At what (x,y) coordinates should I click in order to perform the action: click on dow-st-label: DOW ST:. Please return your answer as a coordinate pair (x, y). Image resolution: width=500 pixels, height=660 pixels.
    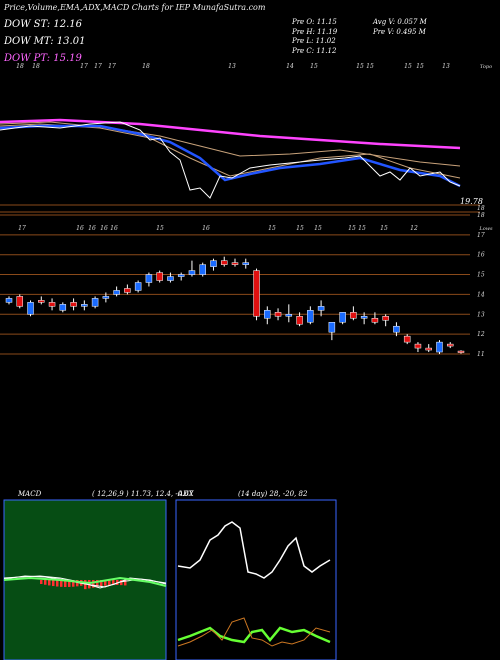
    Looking at the image, I should click on (27, 24).